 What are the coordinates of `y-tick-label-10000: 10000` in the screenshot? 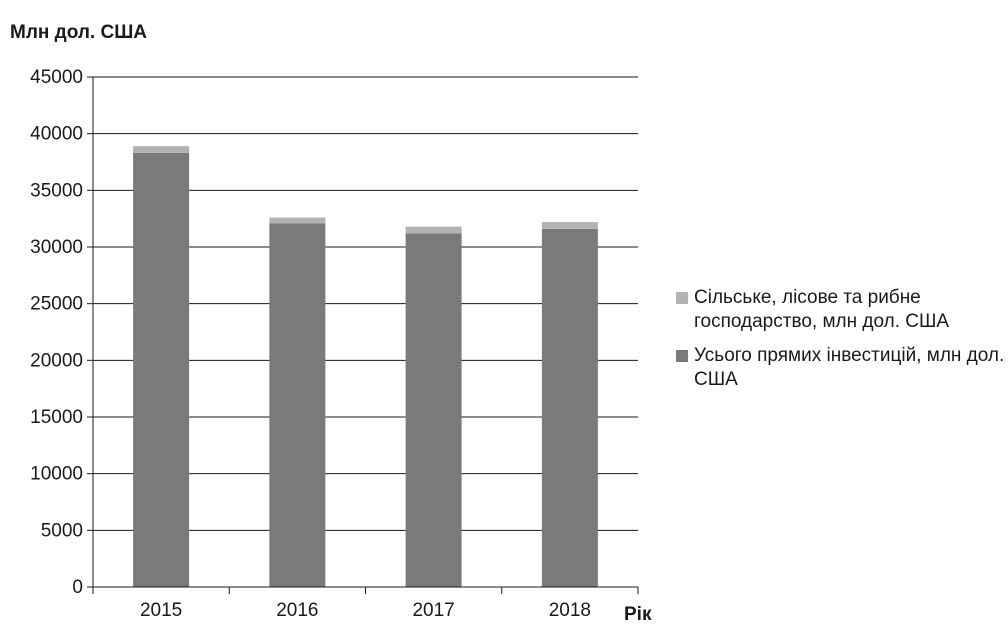 It's located at (56, 474).